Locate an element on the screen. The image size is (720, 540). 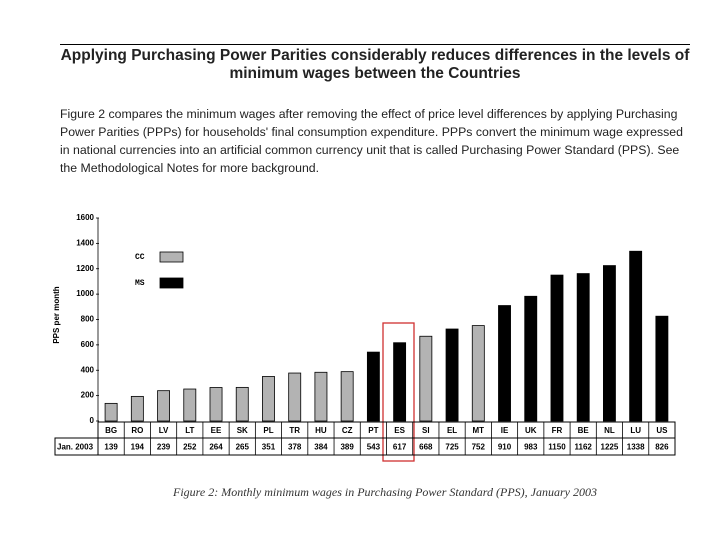
y-tick-label: 1400 is located at coordinates (85, 242).